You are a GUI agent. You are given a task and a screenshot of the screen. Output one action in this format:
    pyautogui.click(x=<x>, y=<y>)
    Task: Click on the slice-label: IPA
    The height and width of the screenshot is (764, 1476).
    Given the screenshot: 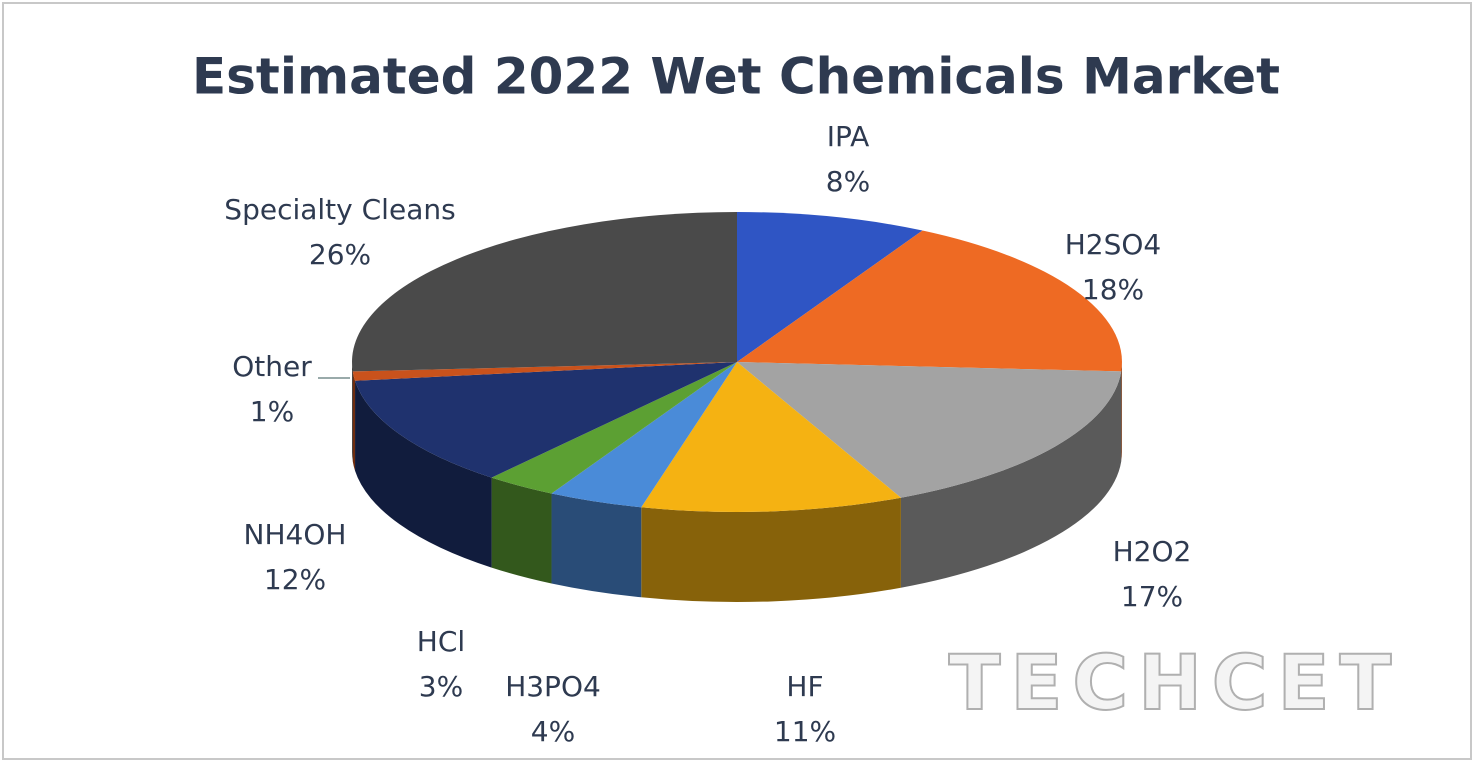 What is the action you would take?
    pyautogui.click(x=848, y=136)
    